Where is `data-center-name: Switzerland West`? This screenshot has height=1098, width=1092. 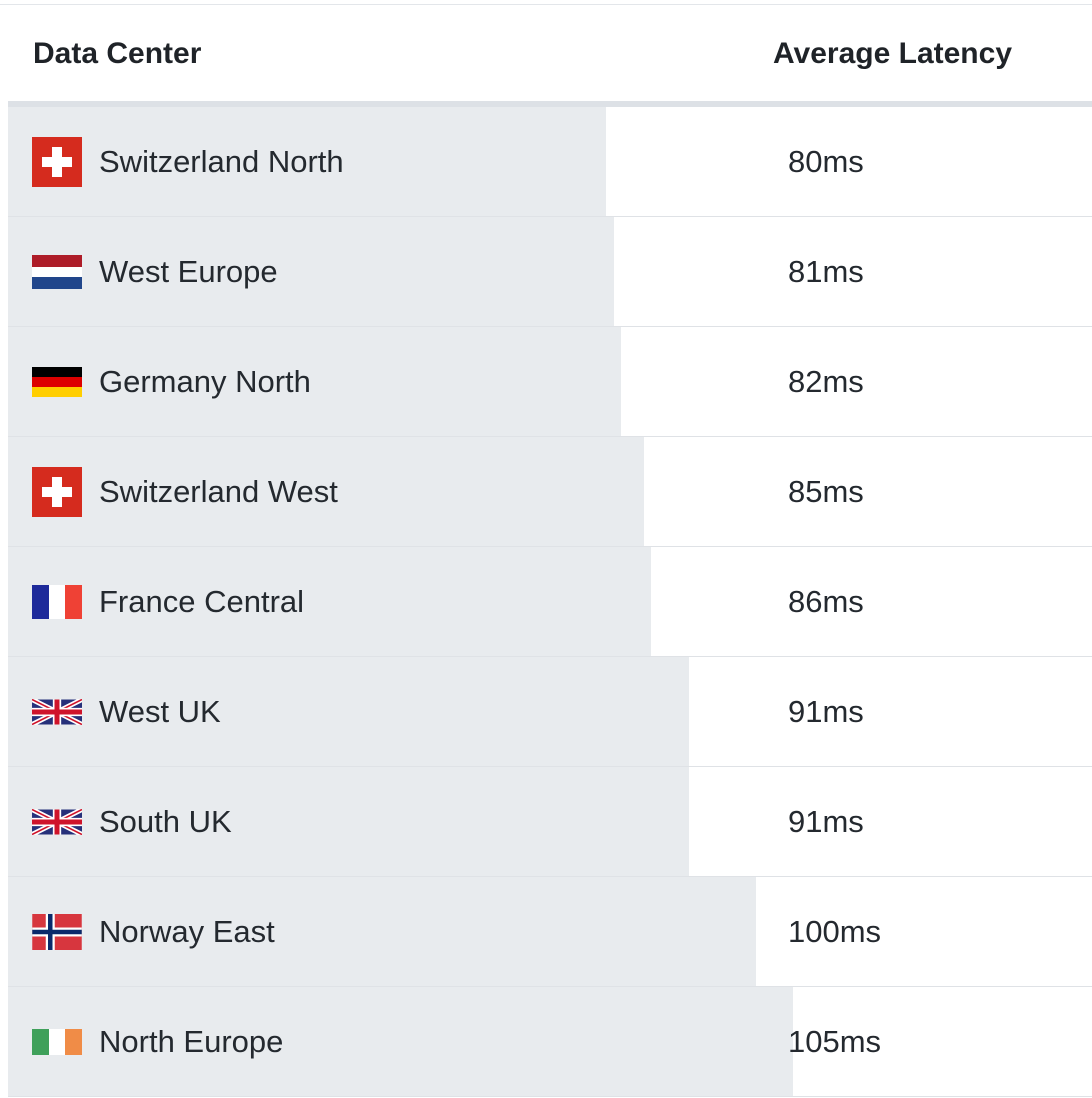
data-center-name: Switzerland West is located at coordinates (218, 491).